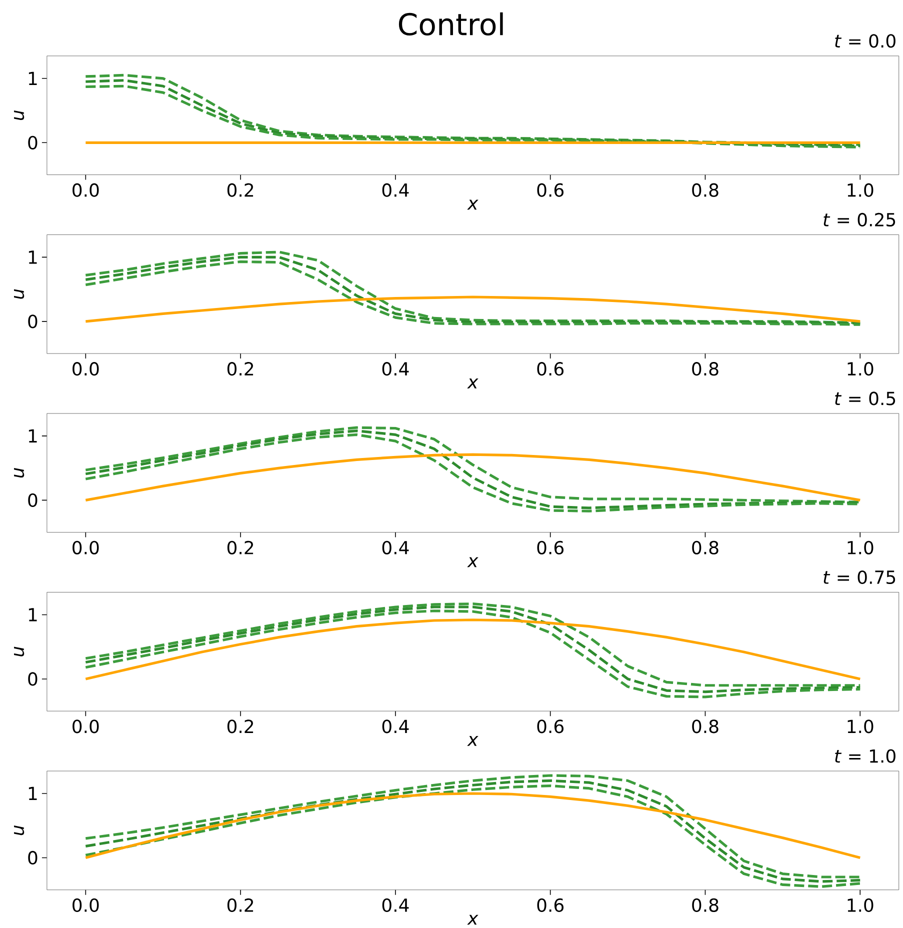  What do you see at coordinates (865, 756) in the screenshot?
I see `chart-title: t = 1.0` at bounding box center [865, 756].